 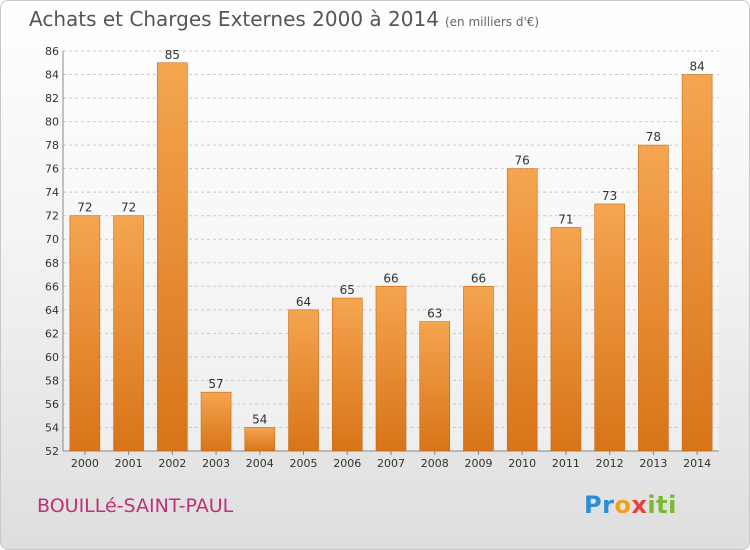 What do you see at coordinates (52, 192) in the screenshot?
I see `y-tick-label: 74` at bounding box center [52, 192].